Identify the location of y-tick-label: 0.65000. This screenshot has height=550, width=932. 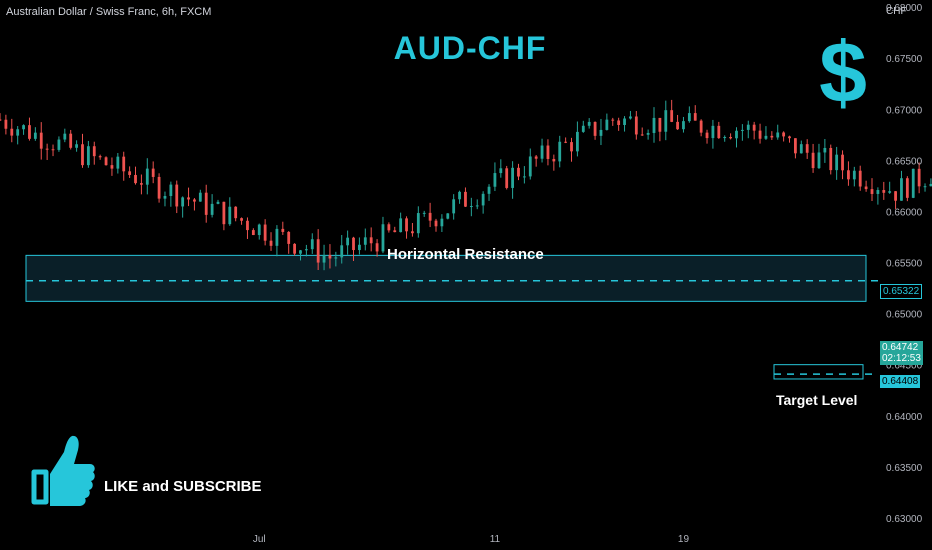
(904, 315).